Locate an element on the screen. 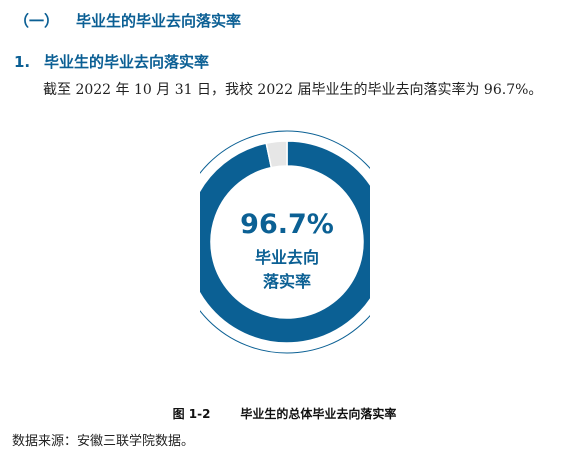 The image size is (569, 462). donut-outer-ring is located at coordinates (285, 242).